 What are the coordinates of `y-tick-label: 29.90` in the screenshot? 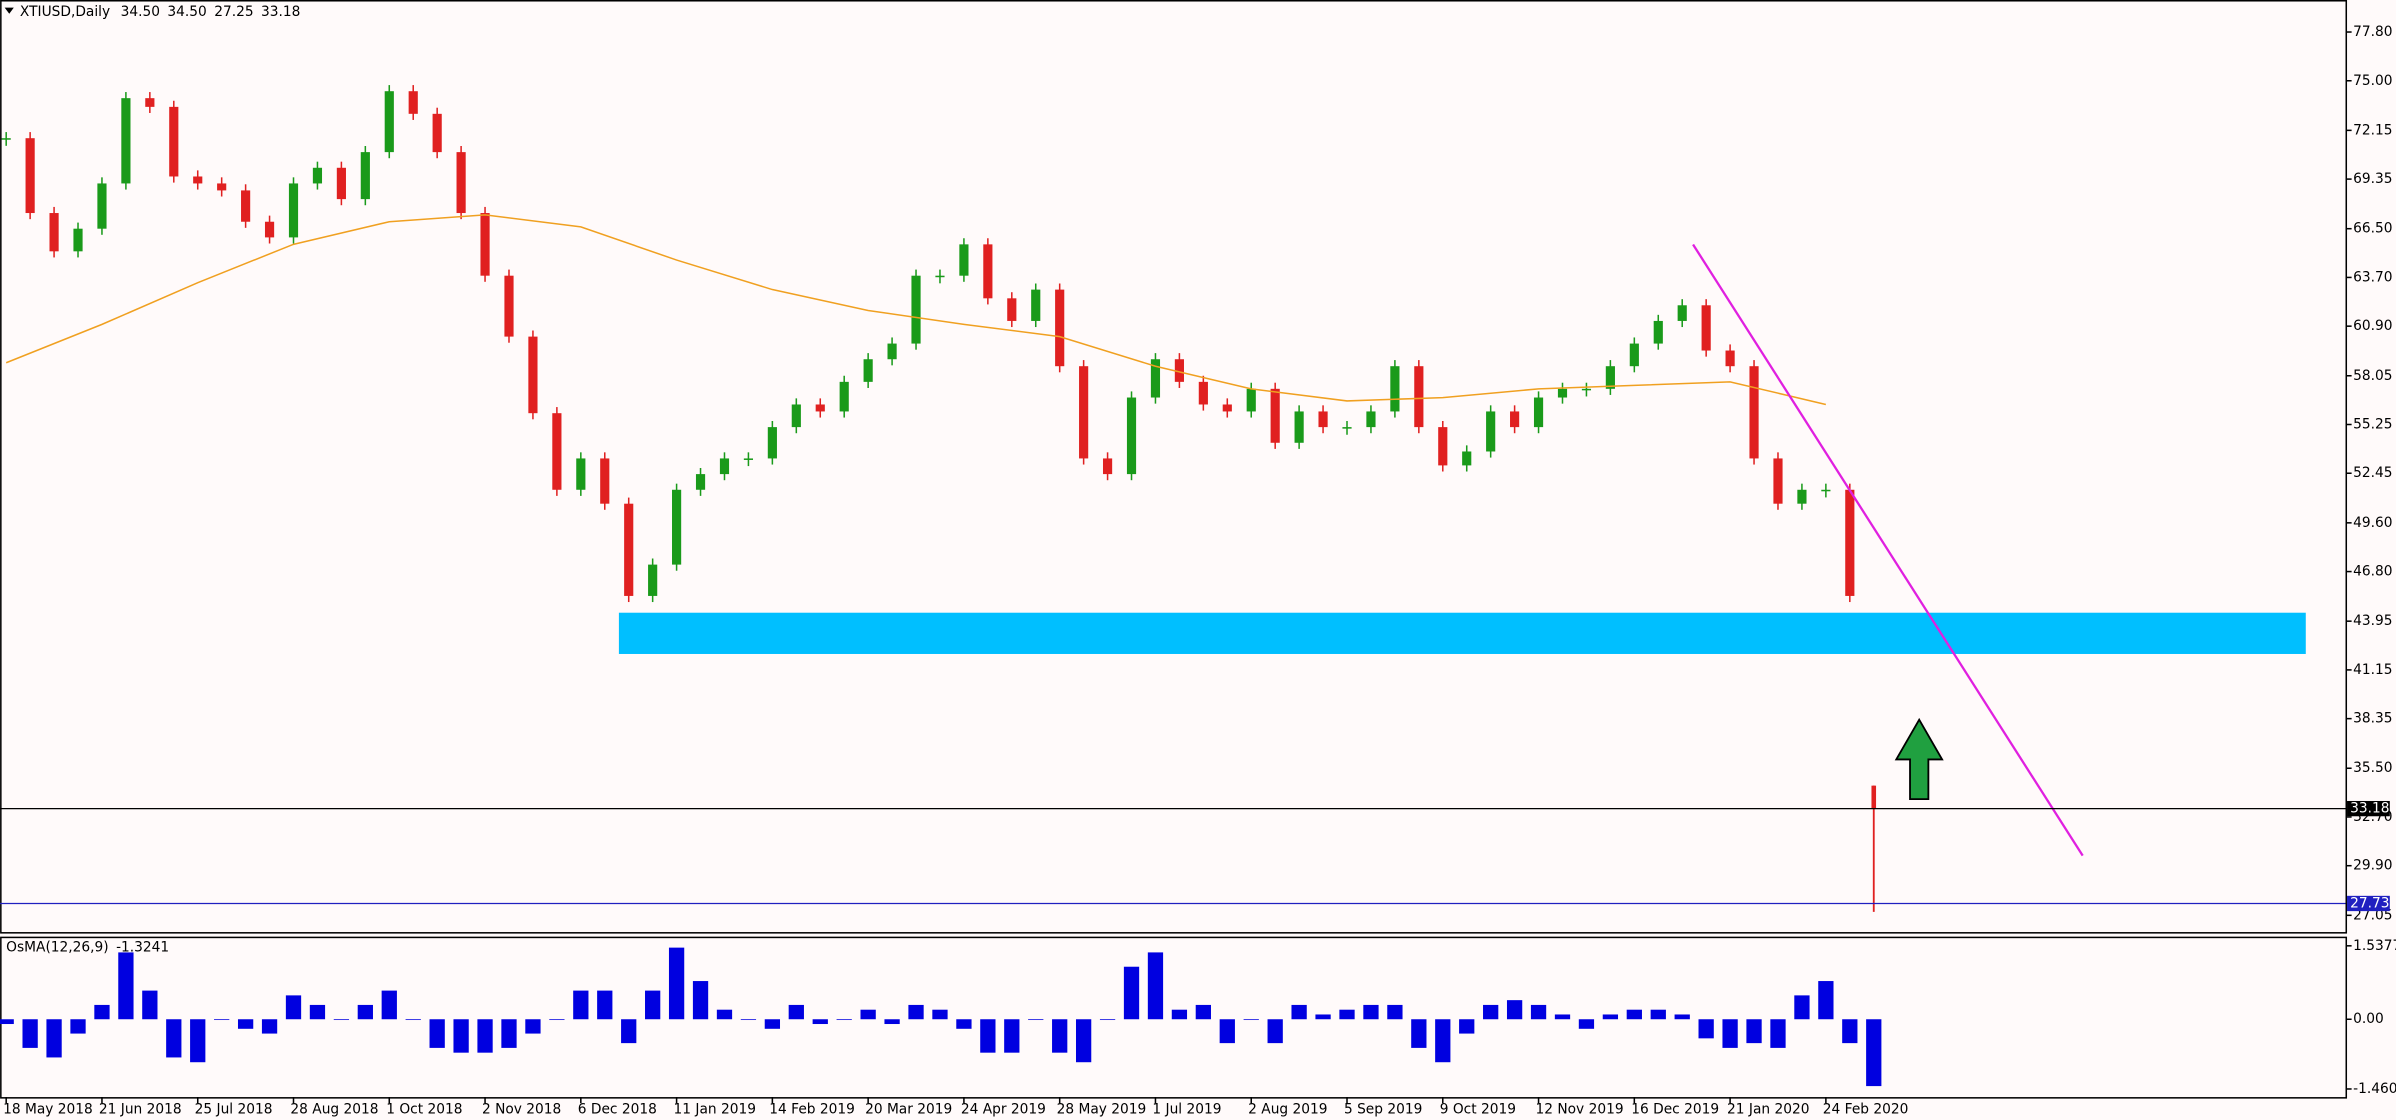 It's located at (2372, 866).